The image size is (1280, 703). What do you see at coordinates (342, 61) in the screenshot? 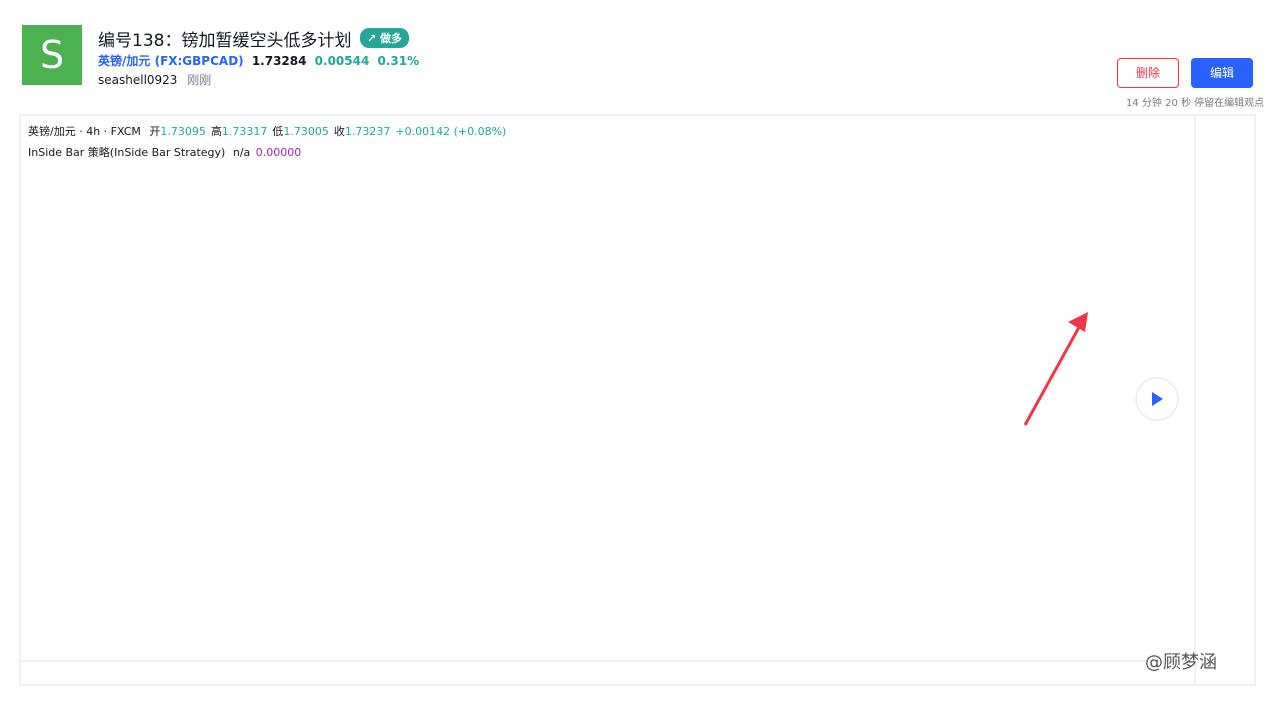
I see `change: 0.00544` at bounding box center [342, 61].